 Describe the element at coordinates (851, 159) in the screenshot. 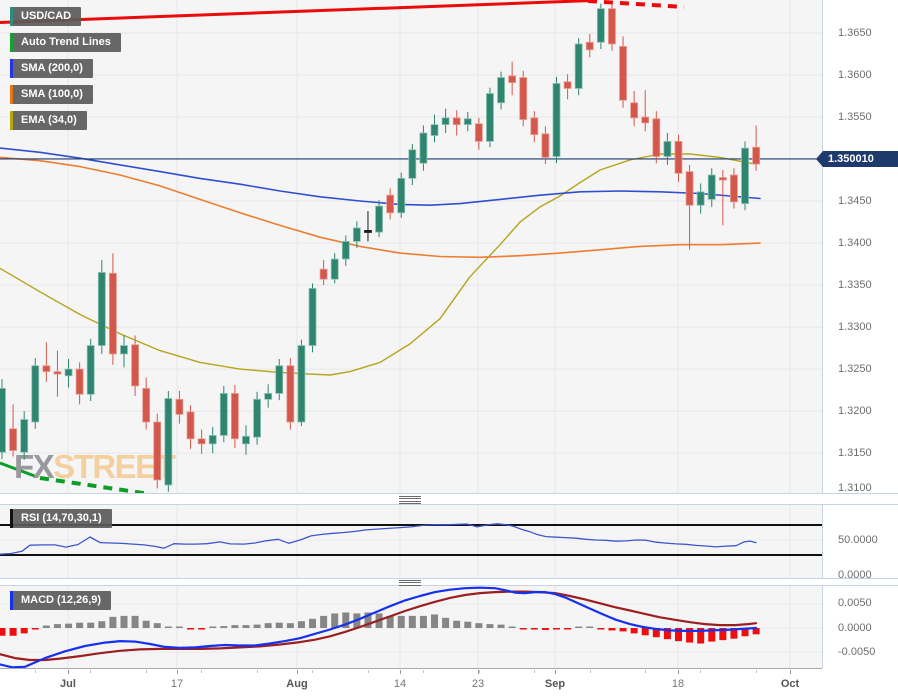

I see `last-price-value: 1.350010` at that location.